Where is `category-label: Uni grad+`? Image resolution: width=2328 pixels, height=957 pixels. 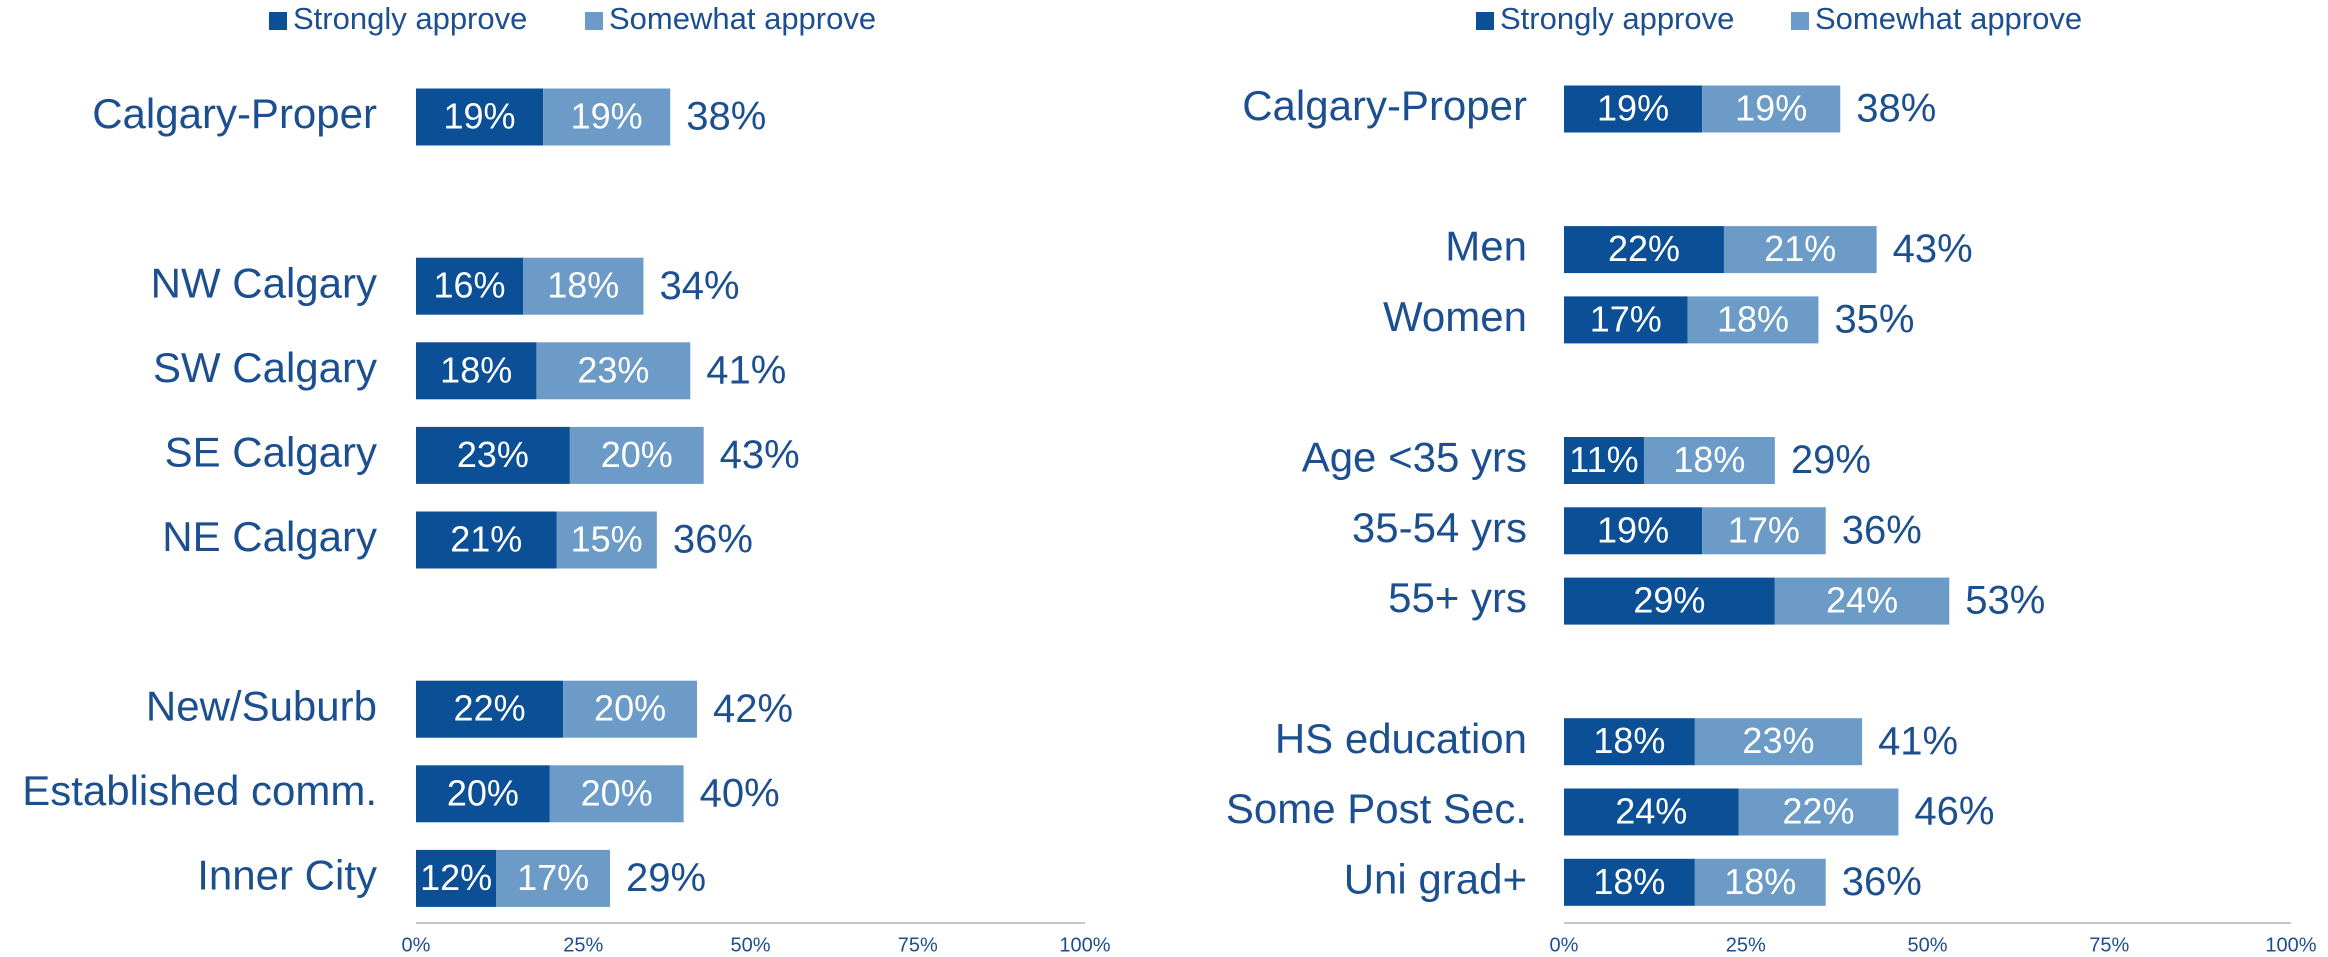 category-label: Uni grad+ is located at coordinates (1435, 878).